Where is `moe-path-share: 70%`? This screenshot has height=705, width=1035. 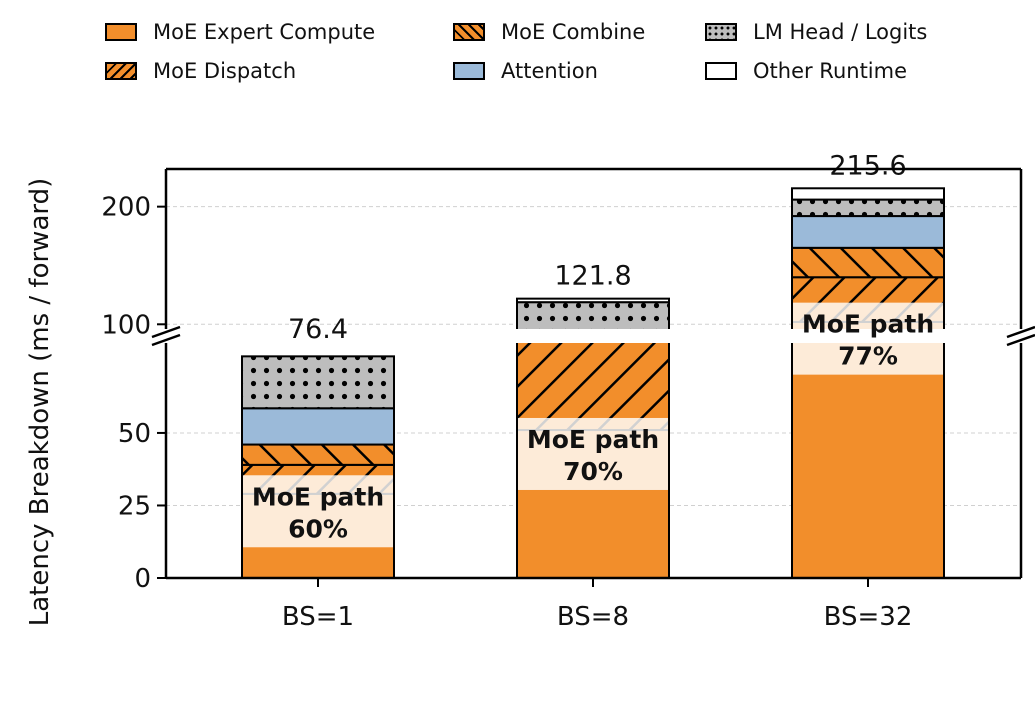 moe-path-share: 70% is located at coordinates (593, 471).